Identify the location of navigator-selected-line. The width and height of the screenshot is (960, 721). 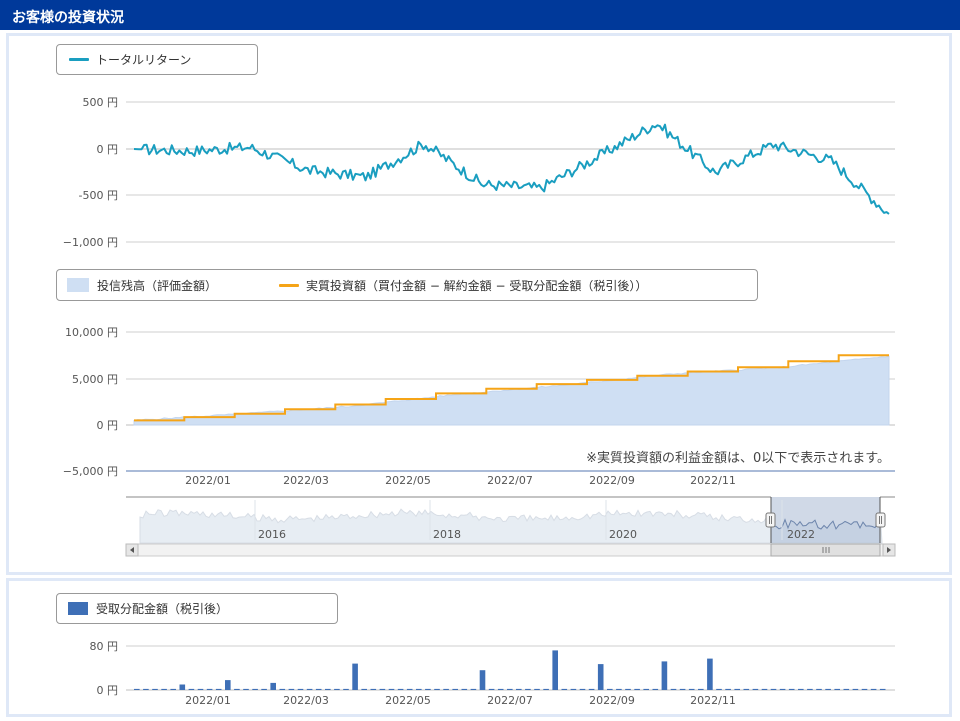
(827, 524).